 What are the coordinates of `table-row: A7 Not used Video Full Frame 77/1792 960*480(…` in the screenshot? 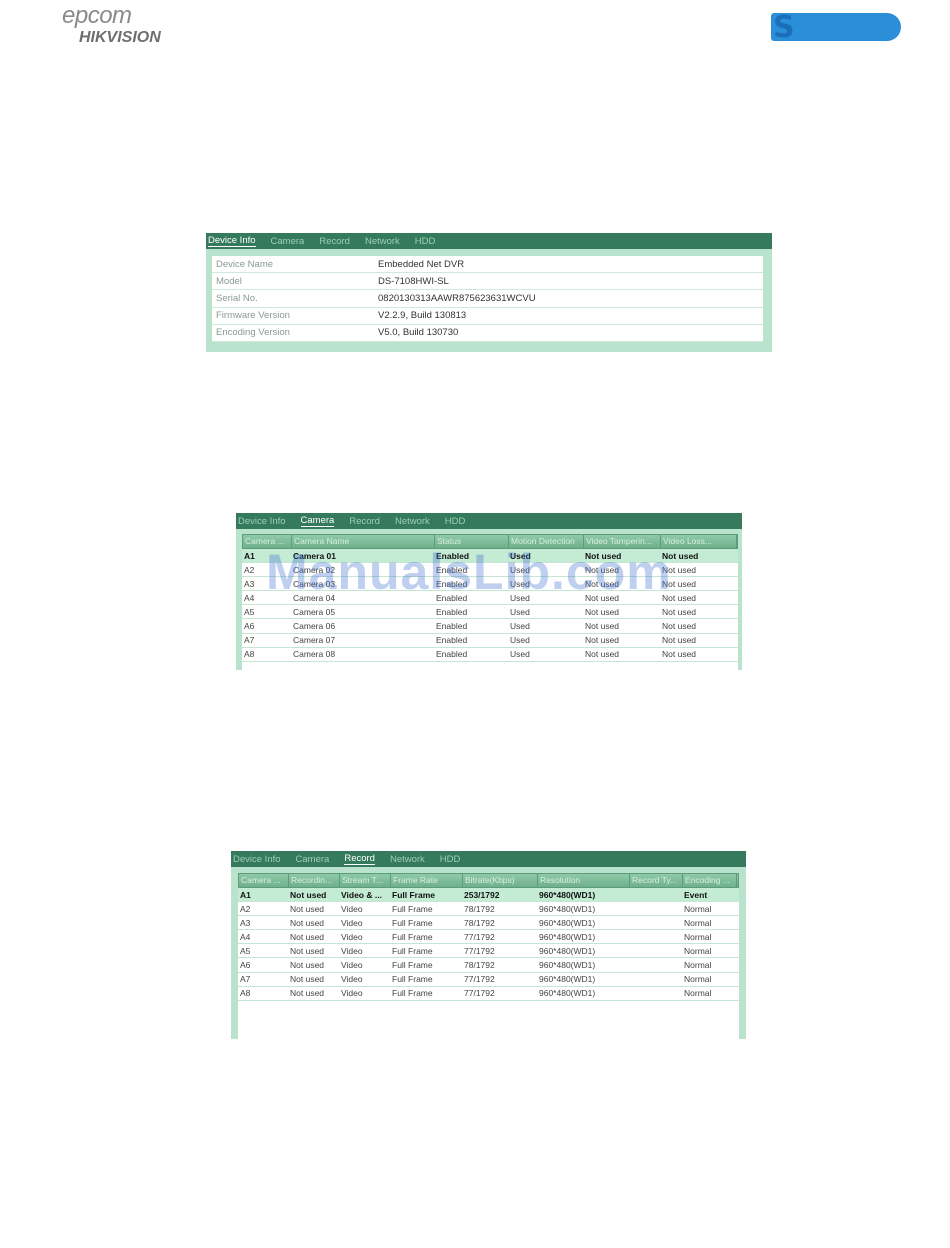 It's located at (488, 980).